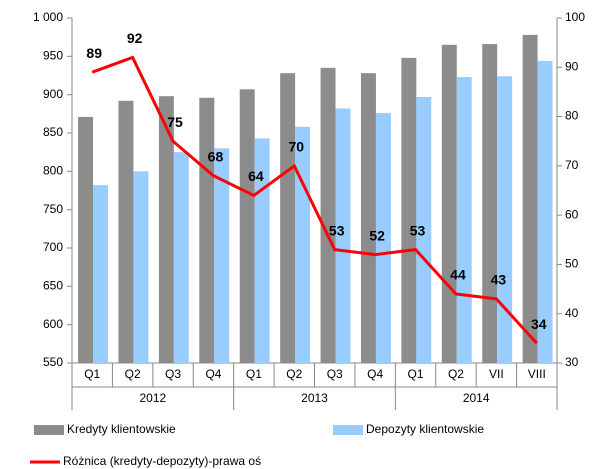 Image resolution: width=598 pixels, height=469 pixels. Describe the element at coordinates (48, 17) in the screenshot. I see `y-tick-label: 1 000` at that location.